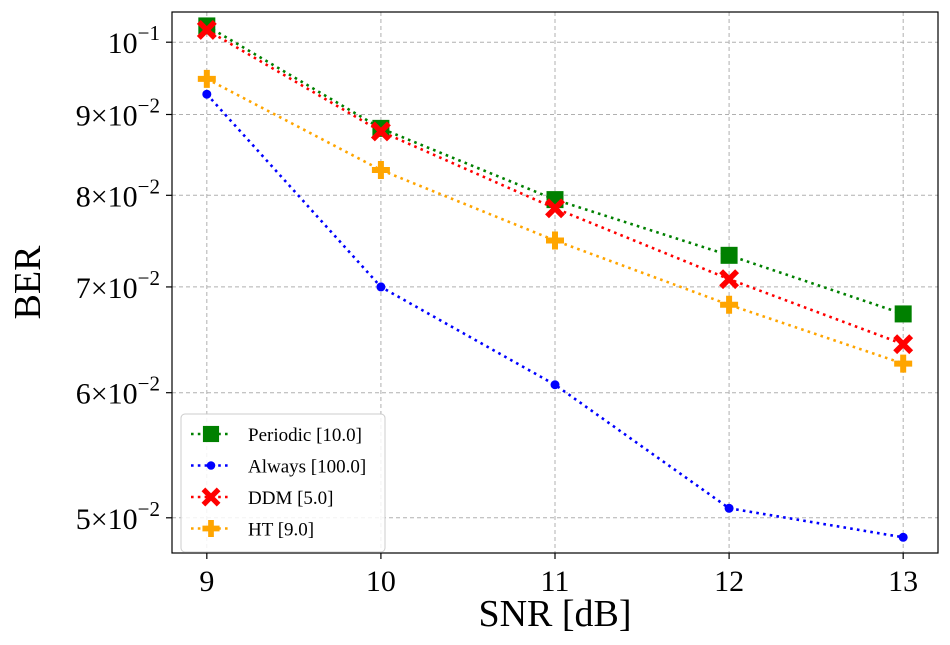  Describe the element at coordinates (123, 43) in the screenshot. I see `y-tick-mantissa: 10` at that location.